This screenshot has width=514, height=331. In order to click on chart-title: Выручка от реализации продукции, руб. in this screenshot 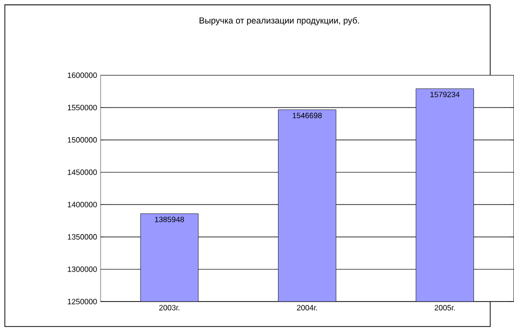, I will do `click(279, 21)`.